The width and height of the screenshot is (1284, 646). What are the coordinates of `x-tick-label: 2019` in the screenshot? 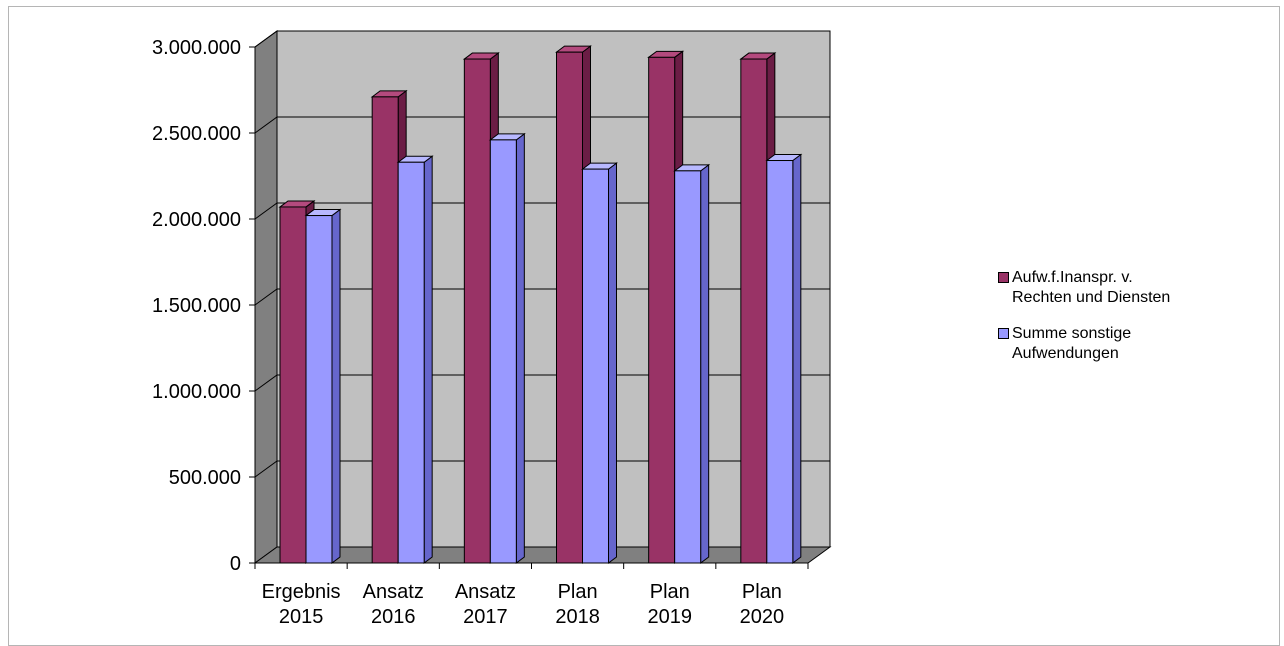 It's located at (670, 617).